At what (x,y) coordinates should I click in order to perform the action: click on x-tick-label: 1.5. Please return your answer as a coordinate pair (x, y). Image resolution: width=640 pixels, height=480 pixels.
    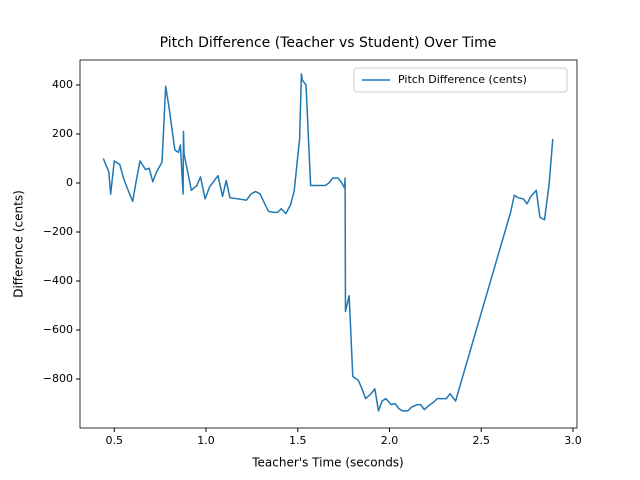
    Looking at the image, I should click on (298, 440).